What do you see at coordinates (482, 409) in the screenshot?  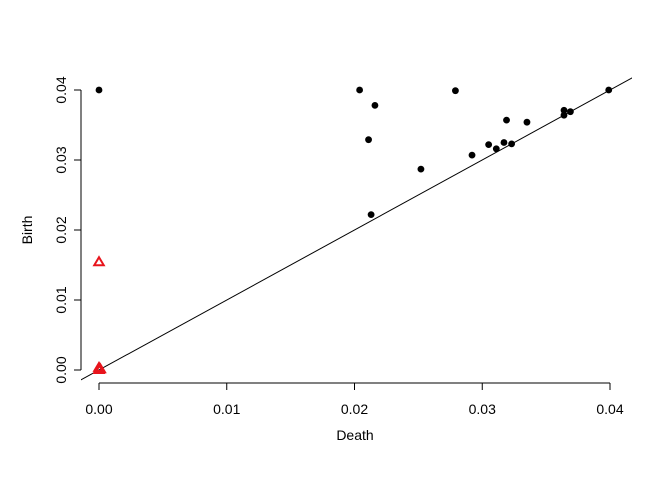 I see `x-tick-label: 0.03` at bounding box center [482, 409].